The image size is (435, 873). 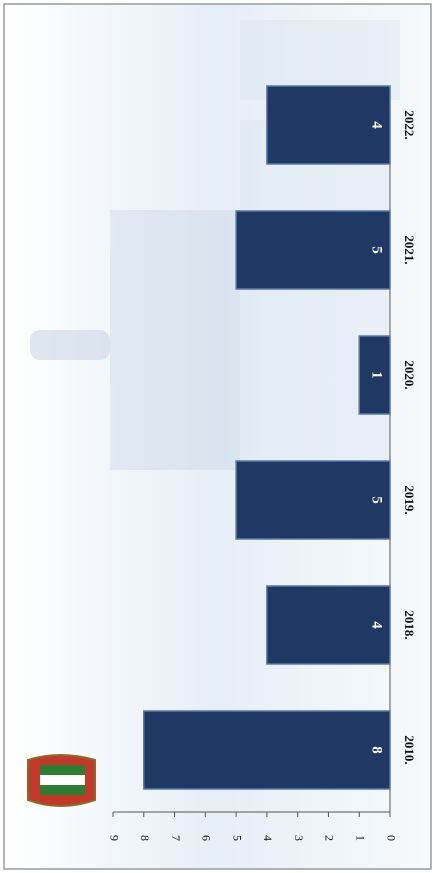 What do you see at coordinates (409, 374) in the screenshot?
I see `x-tick-label: 2020.` at bounding box center [409, 374].